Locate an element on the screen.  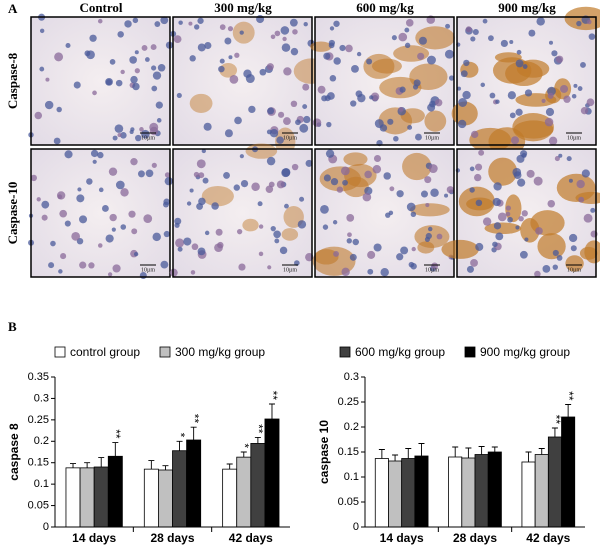
y-tick-label: 0.1 is located at coordinates (41, 484).